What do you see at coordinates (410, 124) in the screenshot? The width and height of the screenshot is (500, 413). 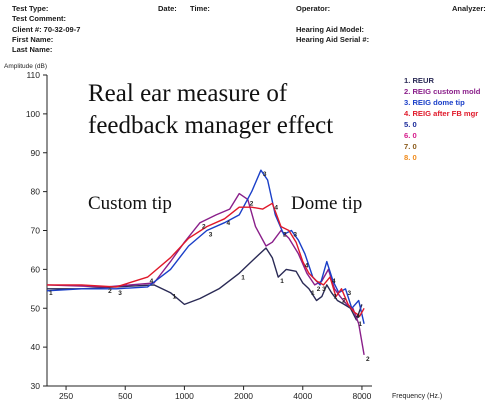 I see `legend-item-5: 5. 0` at bounding box center [410, 124].